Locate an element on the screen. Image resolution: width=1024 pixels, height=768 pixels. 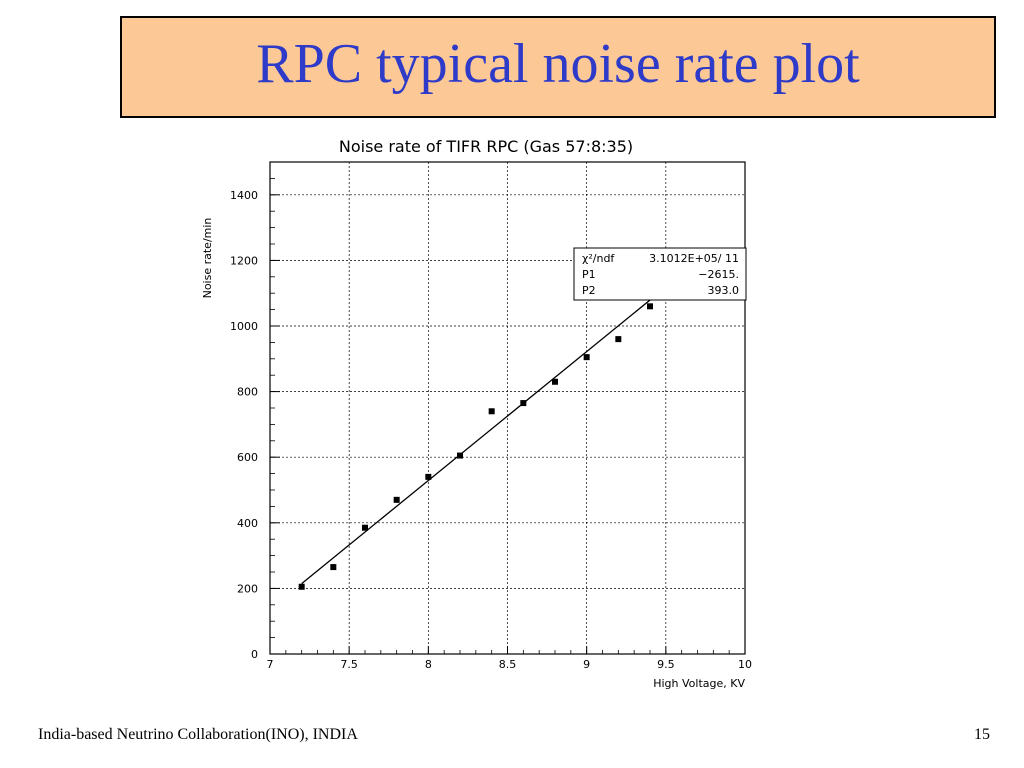
y-tick-label: 400 is located at coordinates (247, 523).